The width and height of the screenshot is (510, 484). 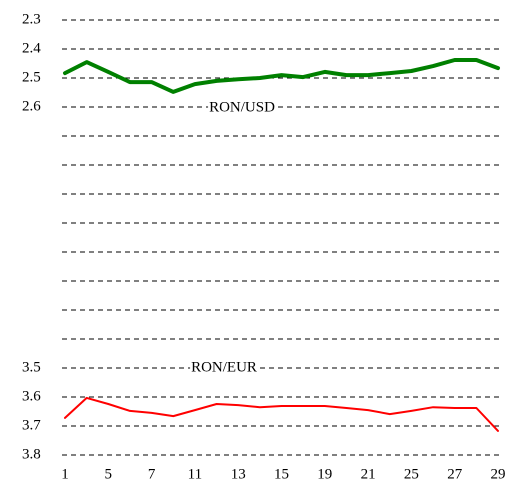 I want to click on x-tick-label: 1, so click(x=65, y=474).